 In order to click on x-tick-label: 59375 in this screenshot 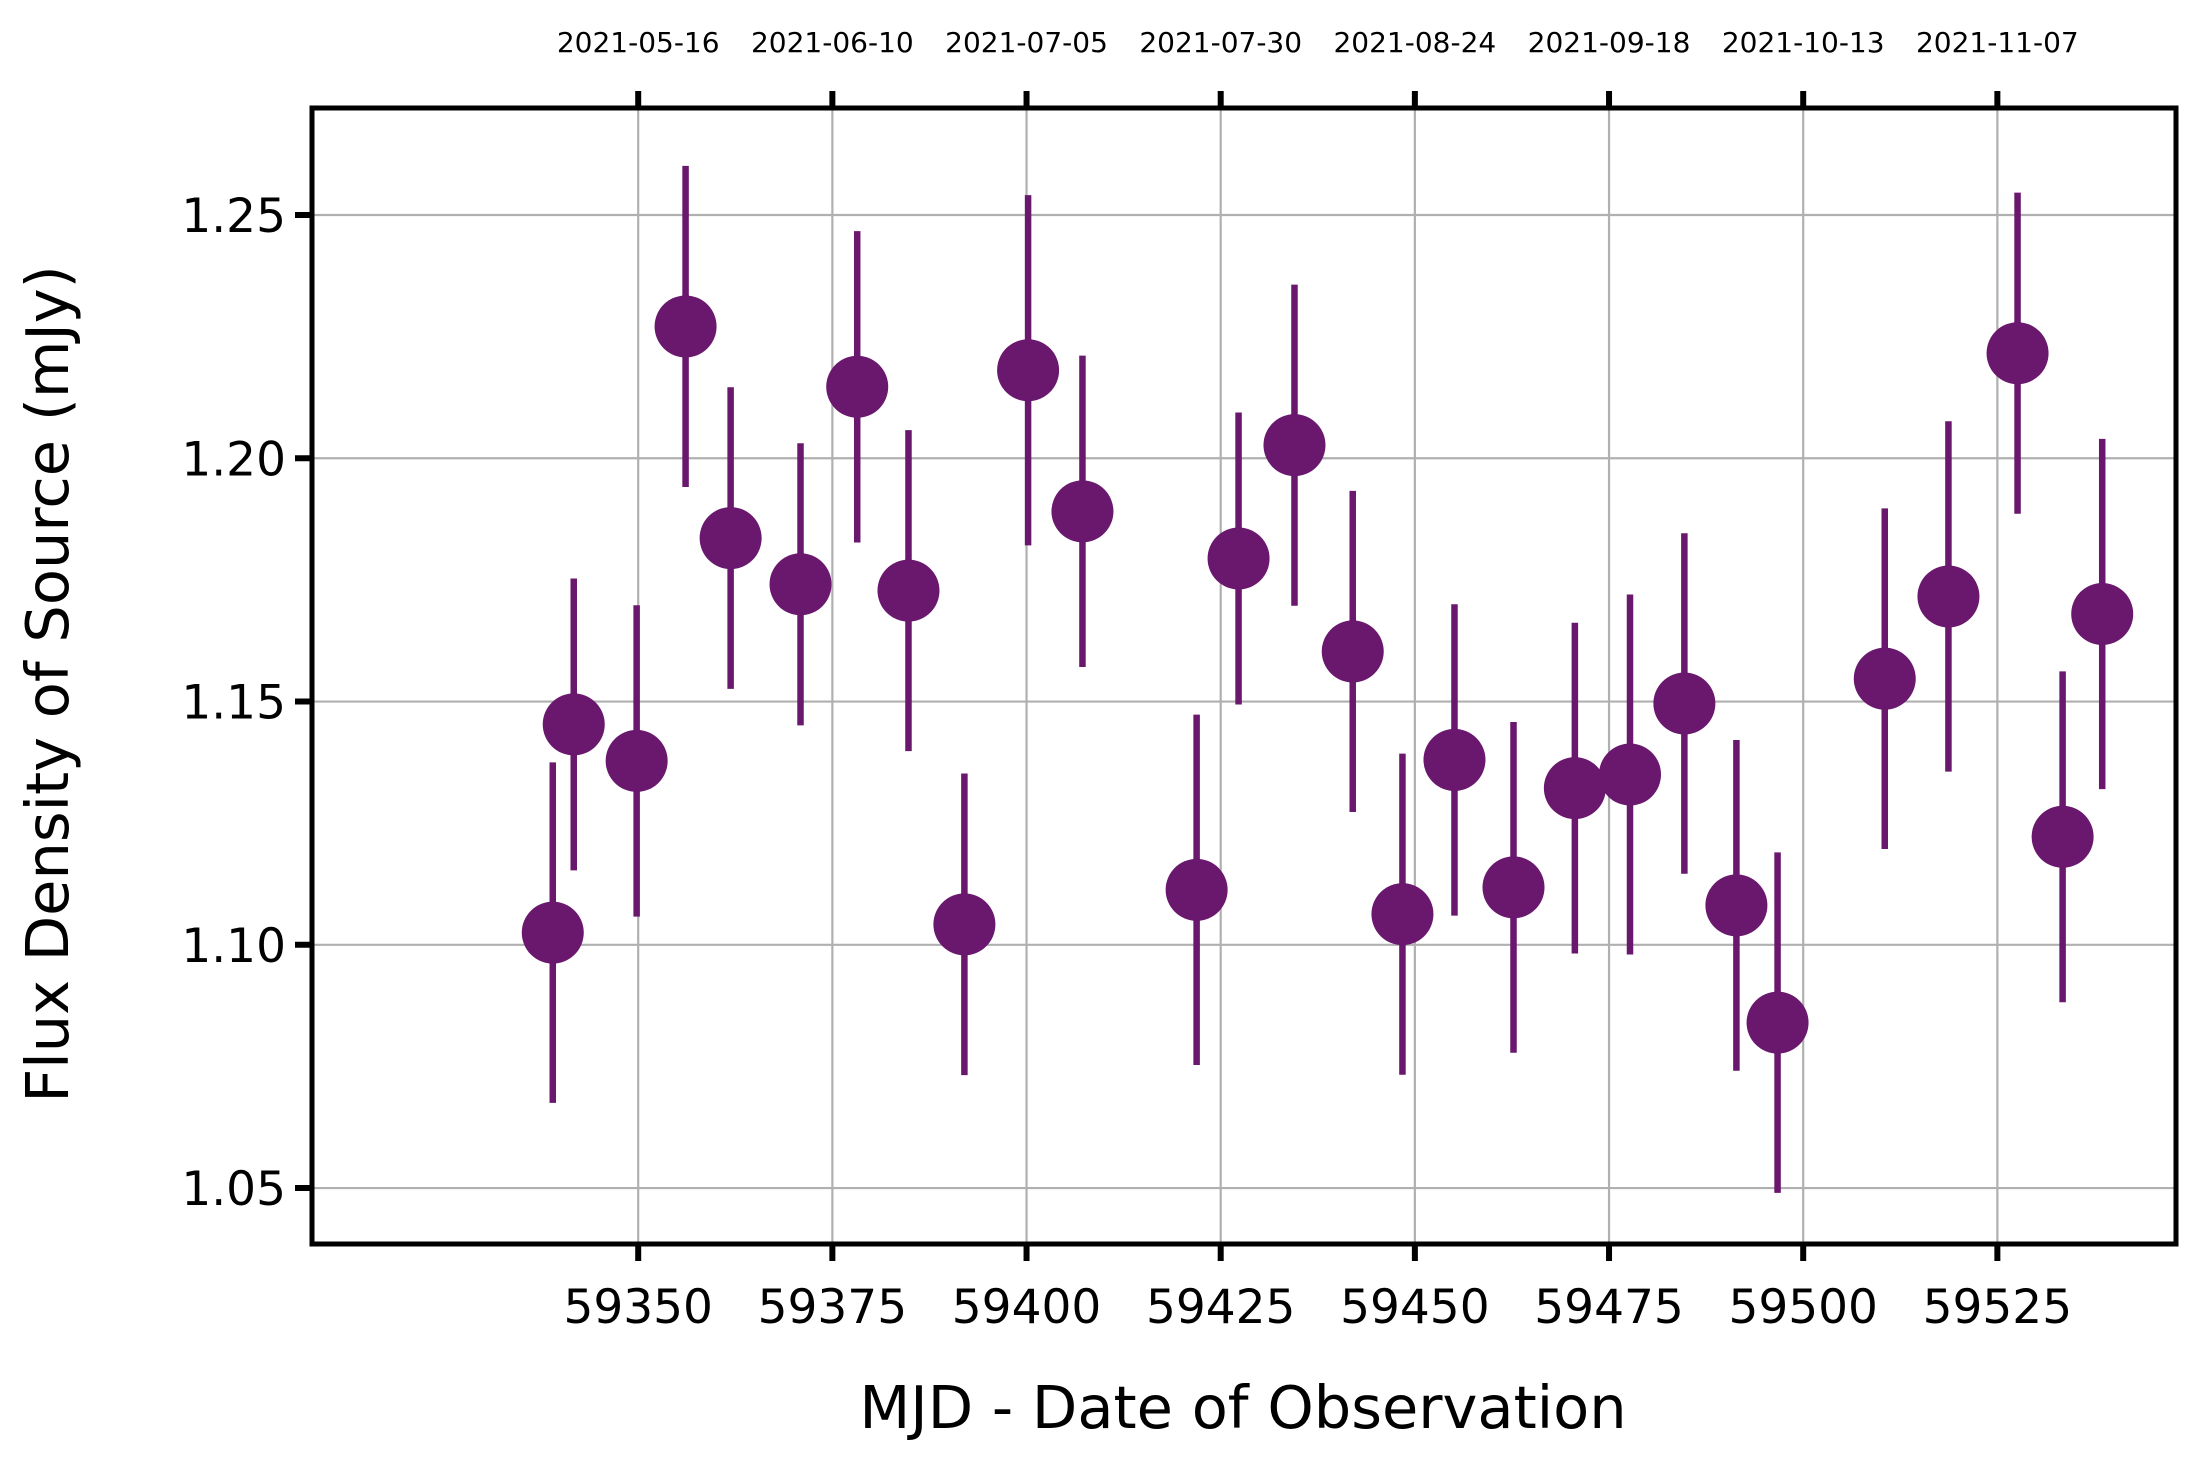, I will do `click(833, 1307)`.